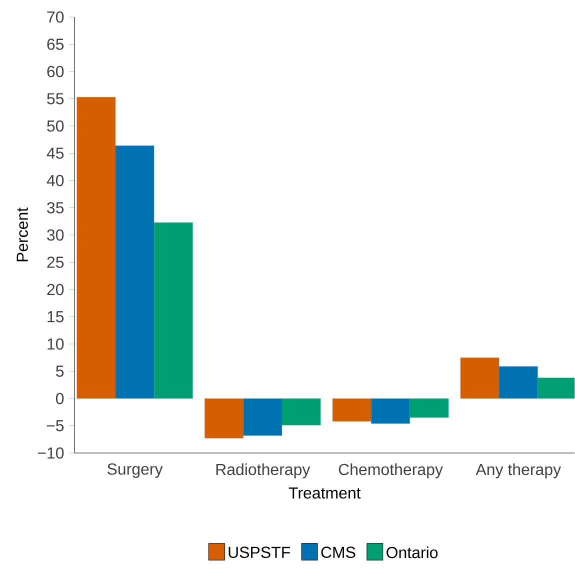 The image size is (575, 569). I want to click on y-tick-label: 10, so click(56, 344).